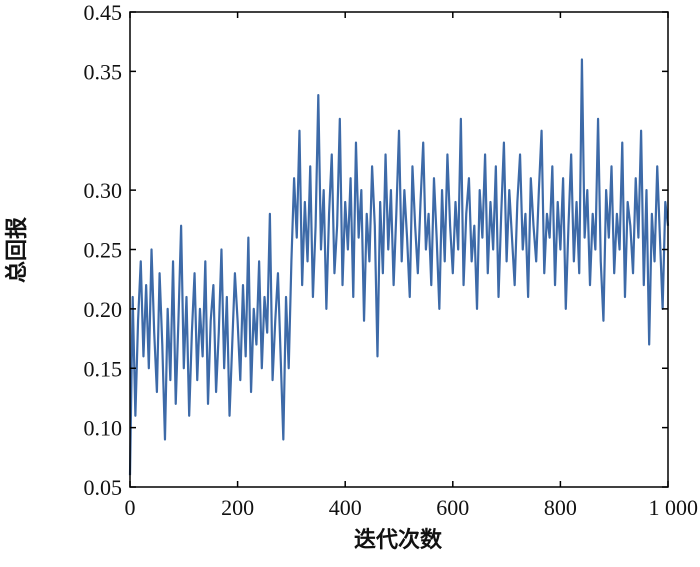 This screenshot has height=567, width=700. What do you see at coordinates (103, 12) in the screenshot?
I see `y-tick-label: 0.45` at bounding box center [103, 12].